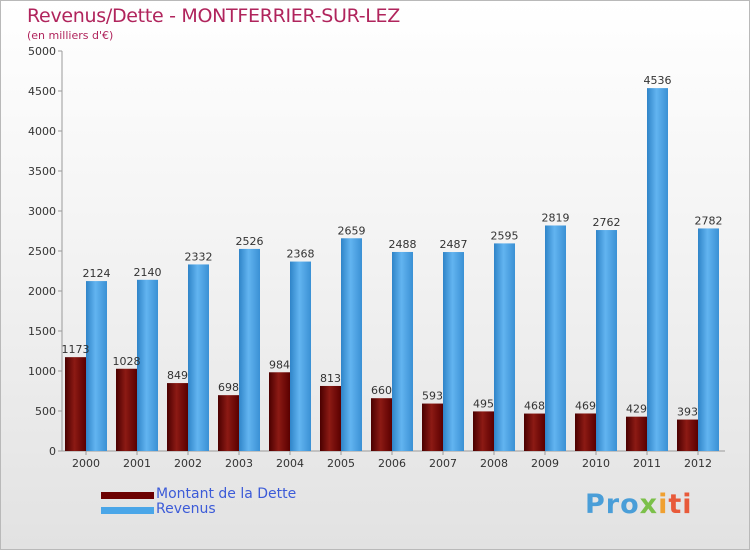 Image resolution: width=750 pixels, height=550 pixels. Describe the element at coordinates (352, 230) in the screenshot. I see `data-label-revenus: 2659` at that location.